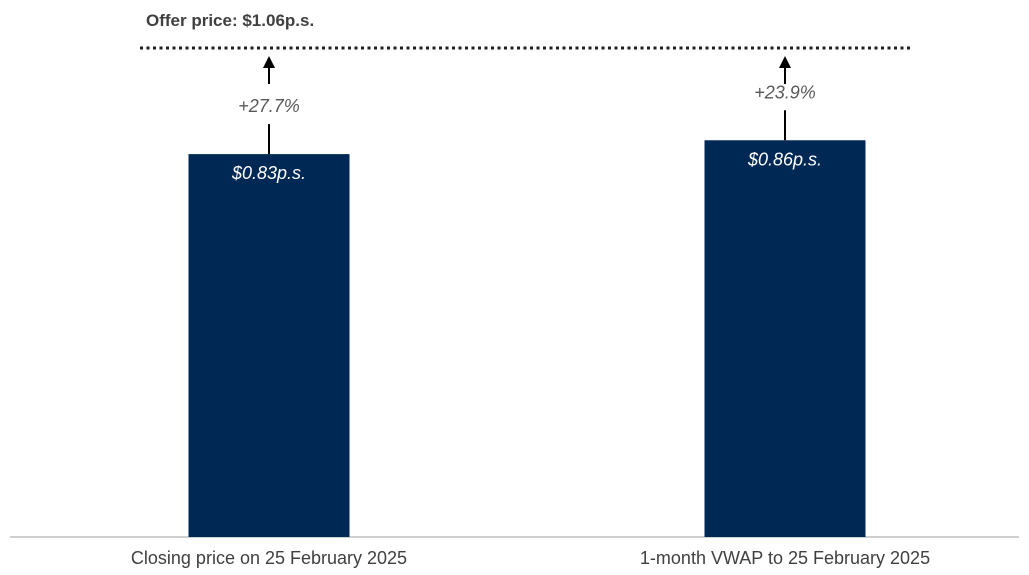  Describe the element at coordinates (785, 92) in the screenshot. I see `premium-label-2: +23.9%` at that location.